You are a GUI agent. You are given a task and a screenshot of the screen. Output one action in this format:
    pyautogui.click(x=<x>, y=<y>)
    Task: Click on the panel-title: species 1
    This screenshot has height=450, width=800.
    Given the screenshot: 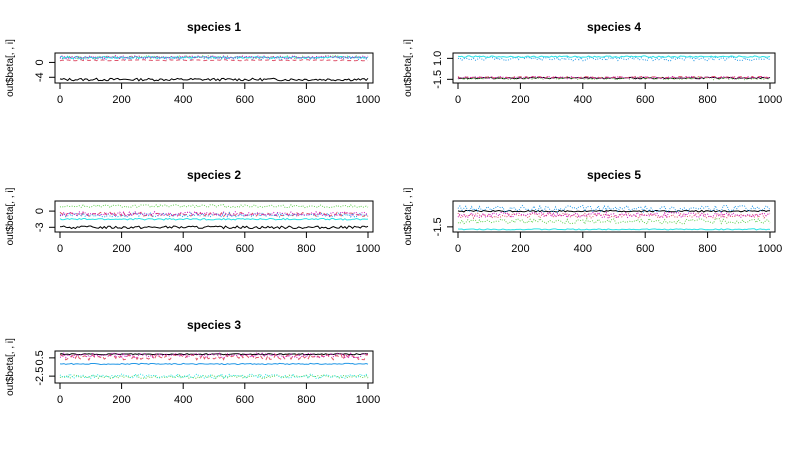 What is the action you would take?
    pyautogui.click(x=214, y=27)
    